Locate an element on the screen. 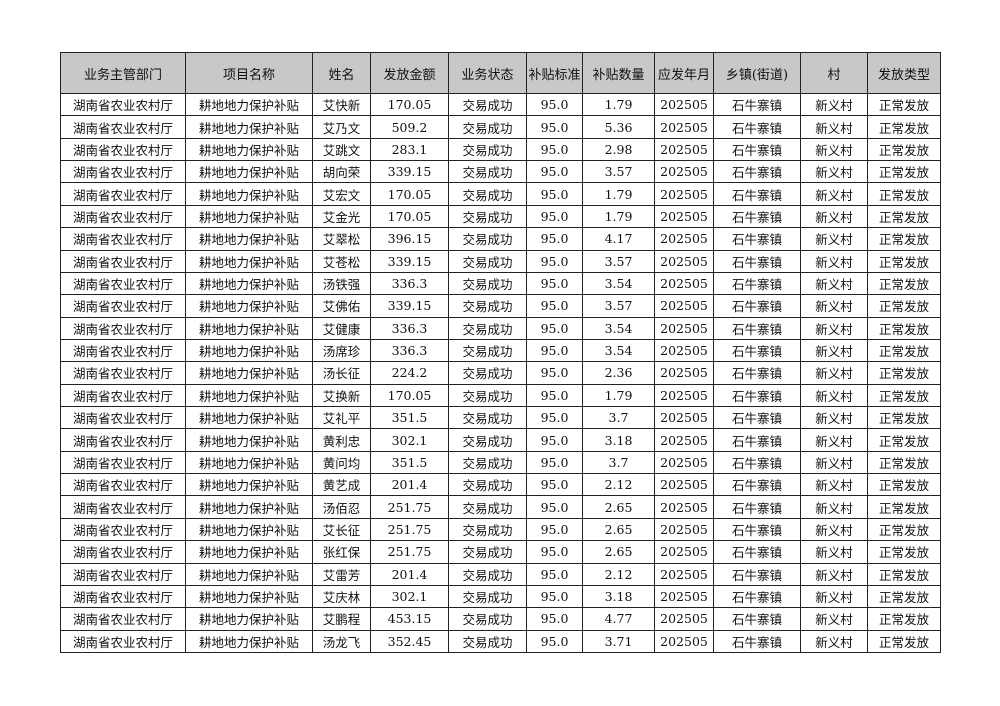 The height and width of the screenshot is (706, 1000). cell-quantity: 3.54 is located at coordinates (618, 350).